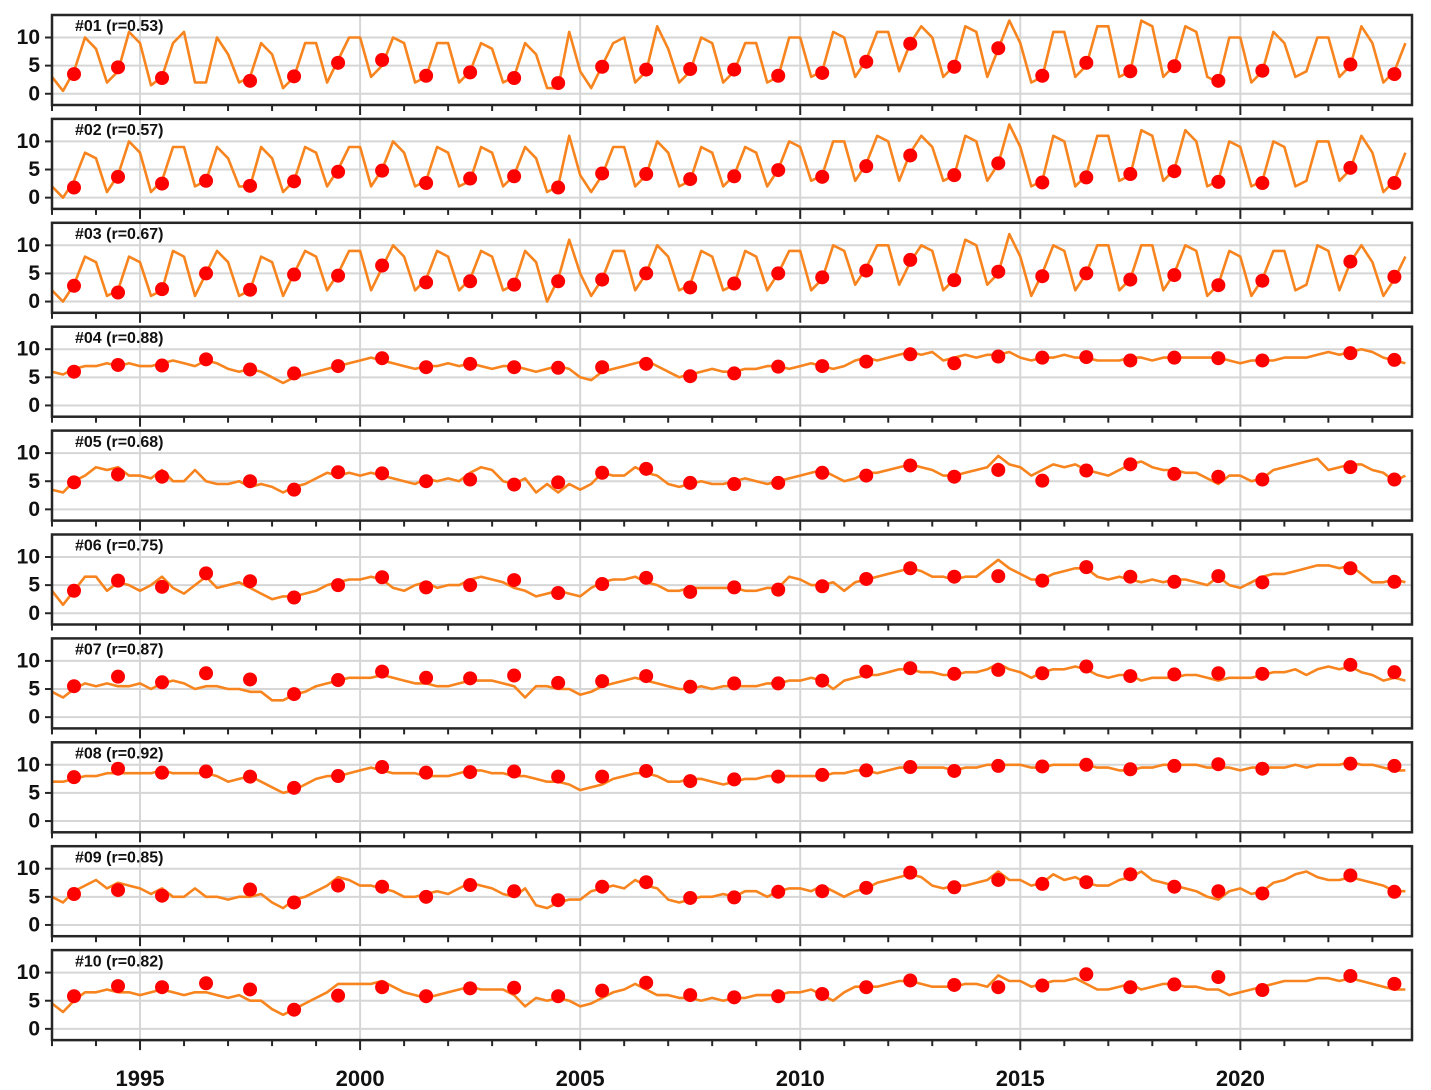 Image resolution: width=1431 pixels, height=1090 pixels. Describe the element at coordinates (580, 1078) in the screenshot. I see `x-tick-label: 2005` at that location.